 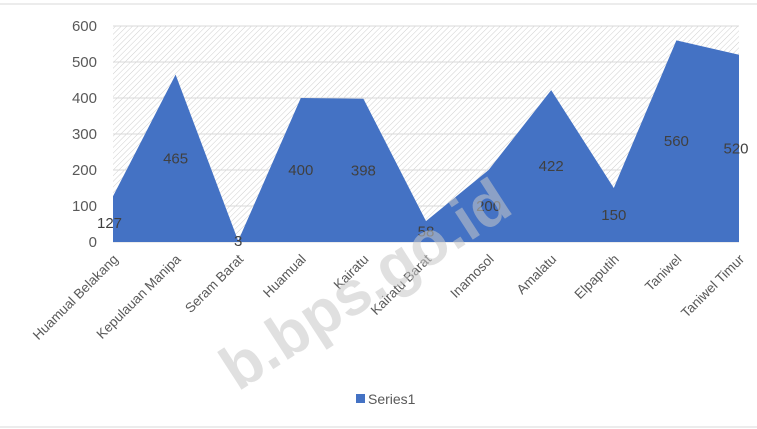 I want to click on x-tick-label: Seram Barat, so click(x=214, y=283).